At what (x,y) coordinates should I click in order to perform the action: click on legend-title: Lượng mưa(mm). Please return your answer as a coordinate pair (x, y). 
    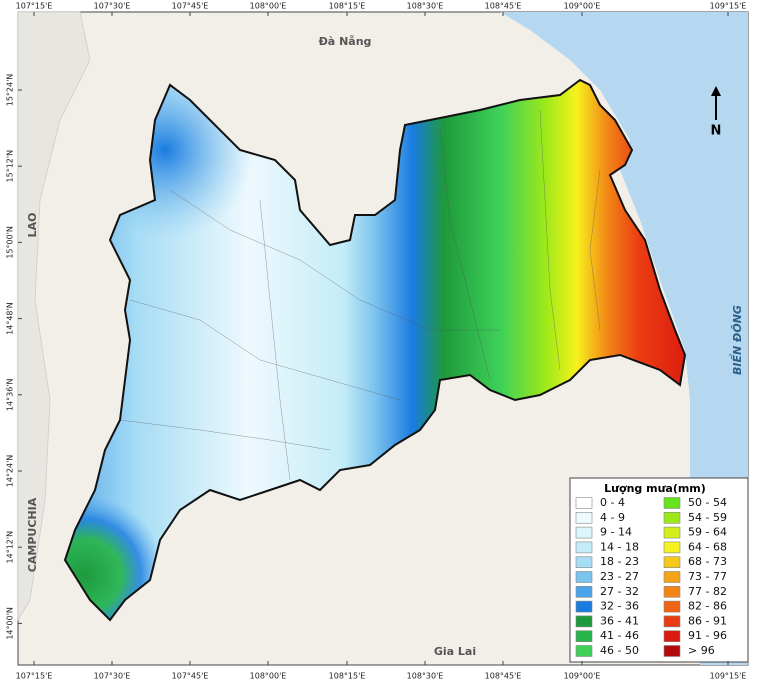
    Looking at the image, I should click on (655, 488).